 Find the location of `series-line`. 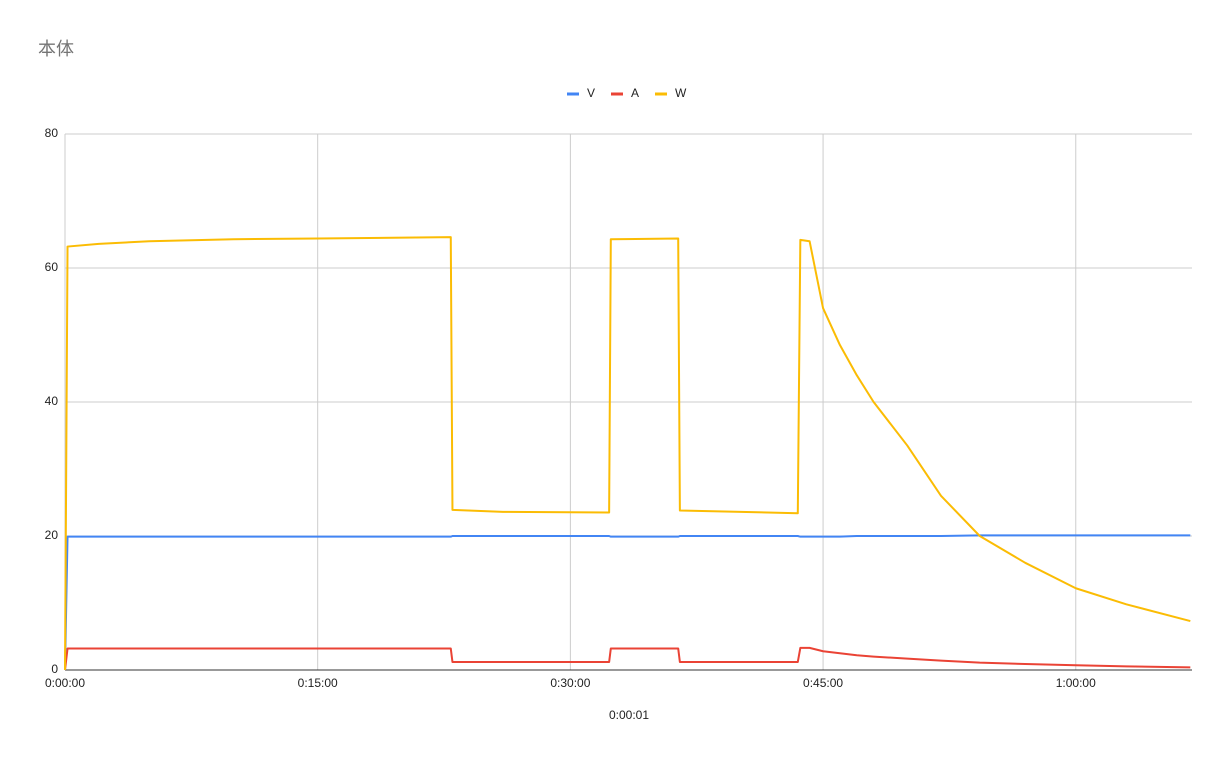

series-line is located at coordinates (627, 658).